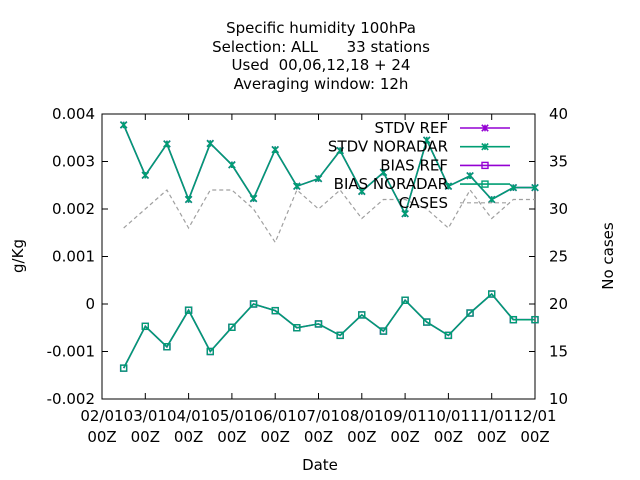 The width and height of the screenshot is (640, 480). Describe the element at coordinates (404, 416) in the screenshot. I see `x-tick-label-date: 09/01` at that location.